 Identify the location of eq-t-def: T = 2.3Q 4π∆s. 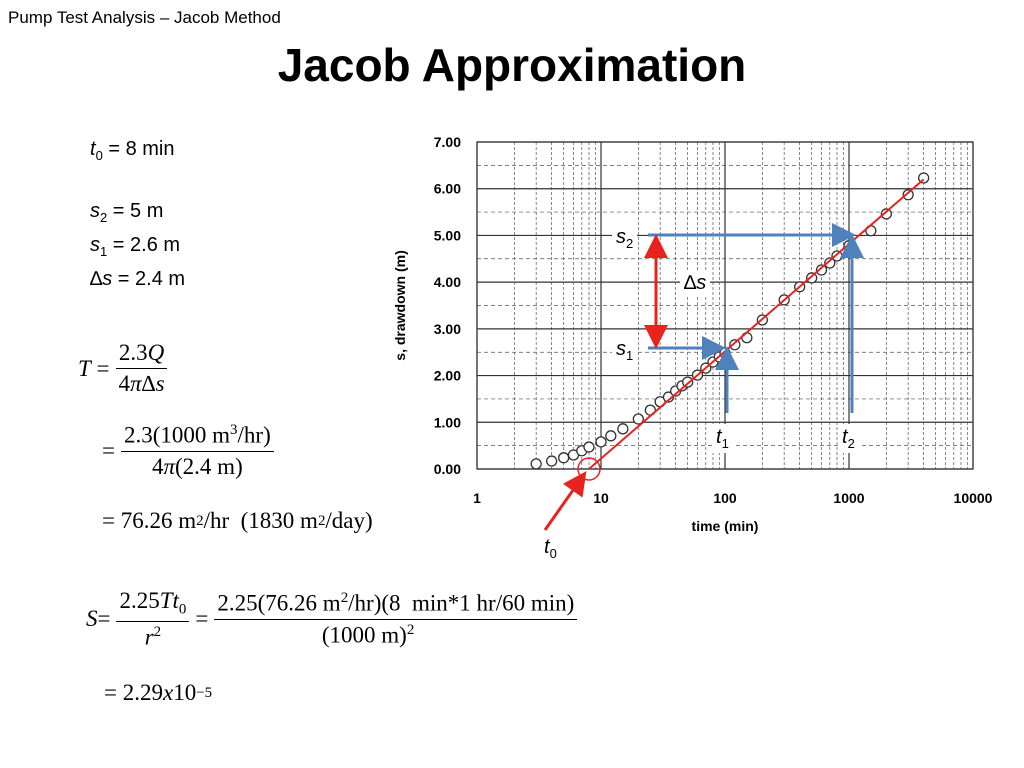
(126, 368).